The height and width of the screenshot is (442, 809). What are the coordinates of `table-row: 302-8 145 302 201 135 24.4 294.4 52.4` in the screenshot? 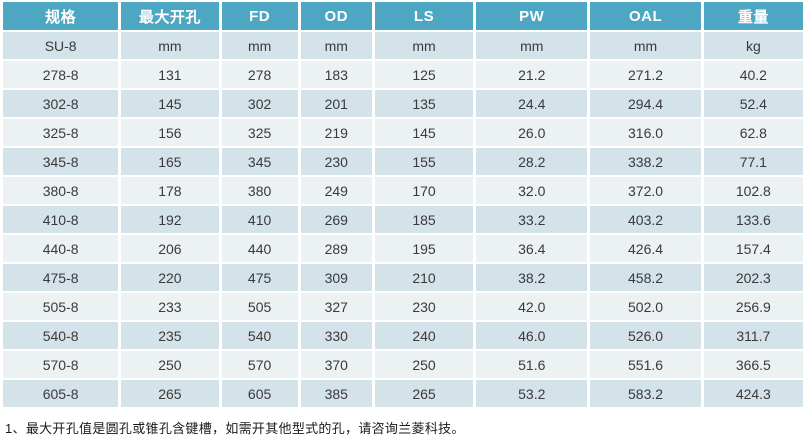 It's located at (403, 103).